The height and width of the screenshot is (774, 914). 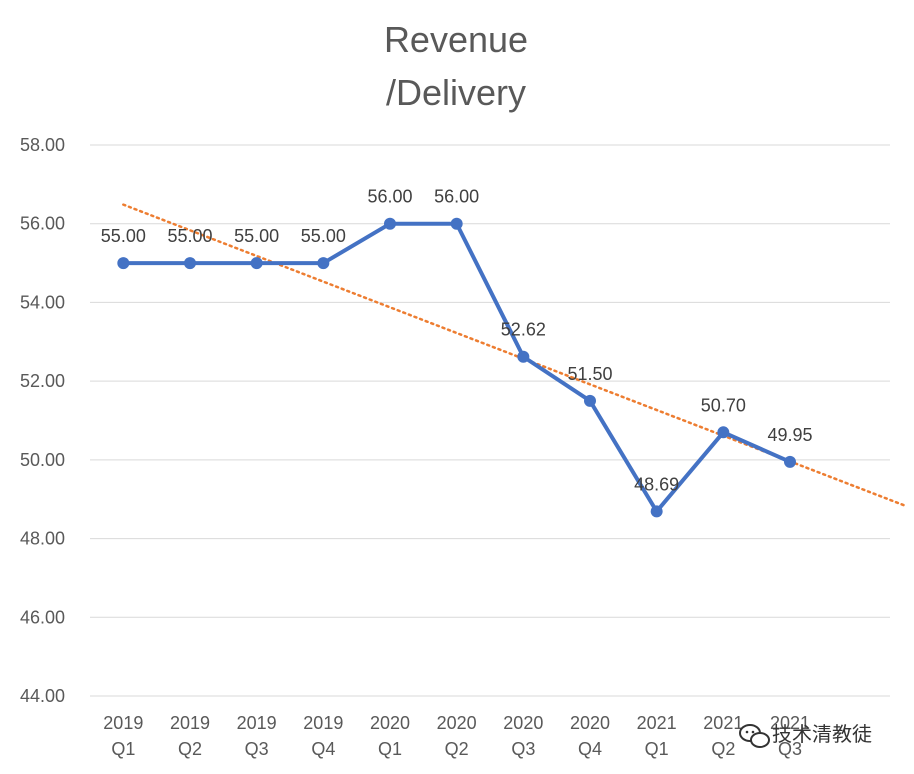 I want to click on y-tick-label: 54.00, so click(x=42, y=302).